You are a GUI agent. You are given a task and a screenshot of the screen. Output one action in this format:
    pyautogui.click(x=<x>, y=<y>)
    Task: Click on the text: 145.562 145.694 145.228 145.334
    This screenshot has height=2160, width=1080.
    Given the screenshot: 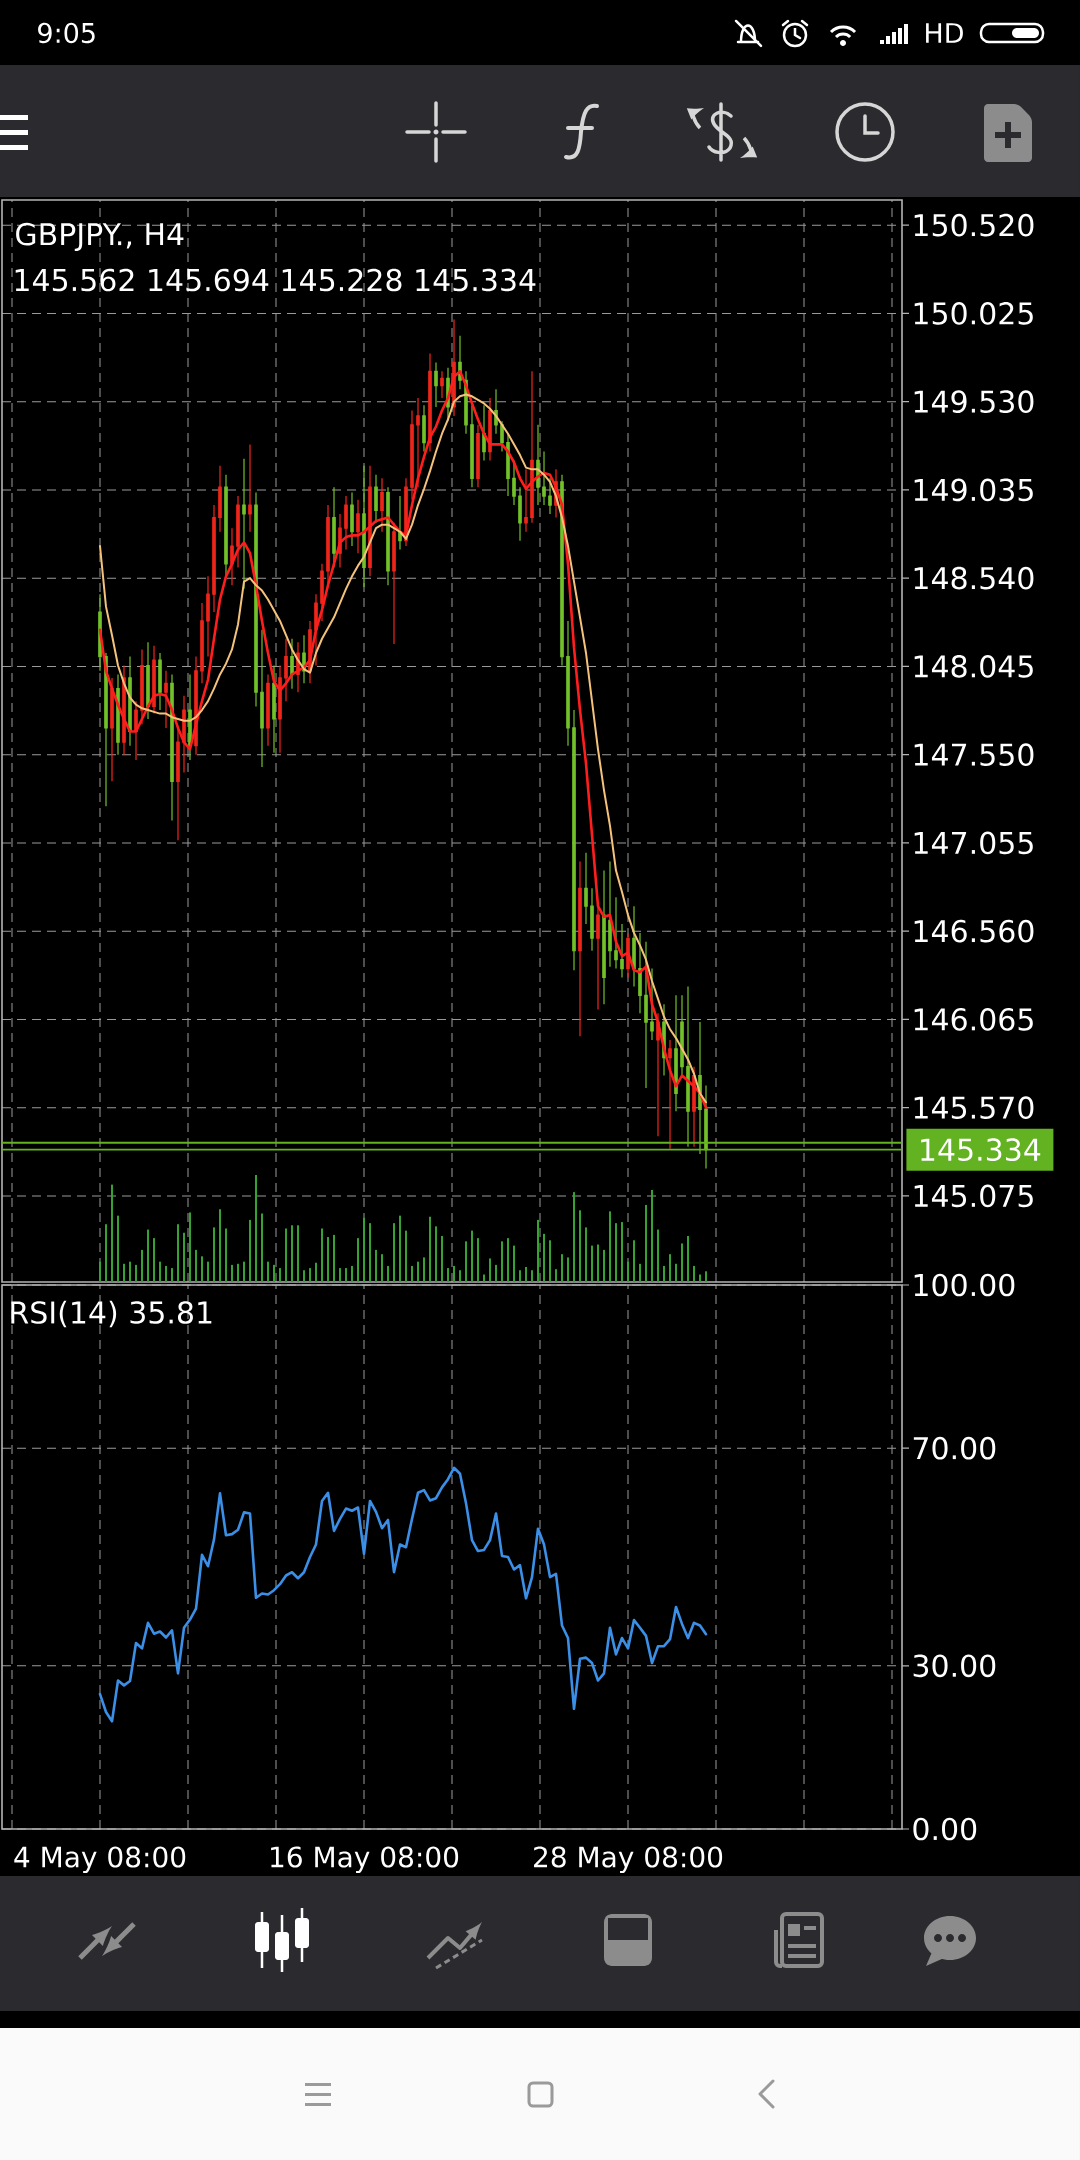 What is the action you would take?
    pyautogui.click(x=275, y=280)
    